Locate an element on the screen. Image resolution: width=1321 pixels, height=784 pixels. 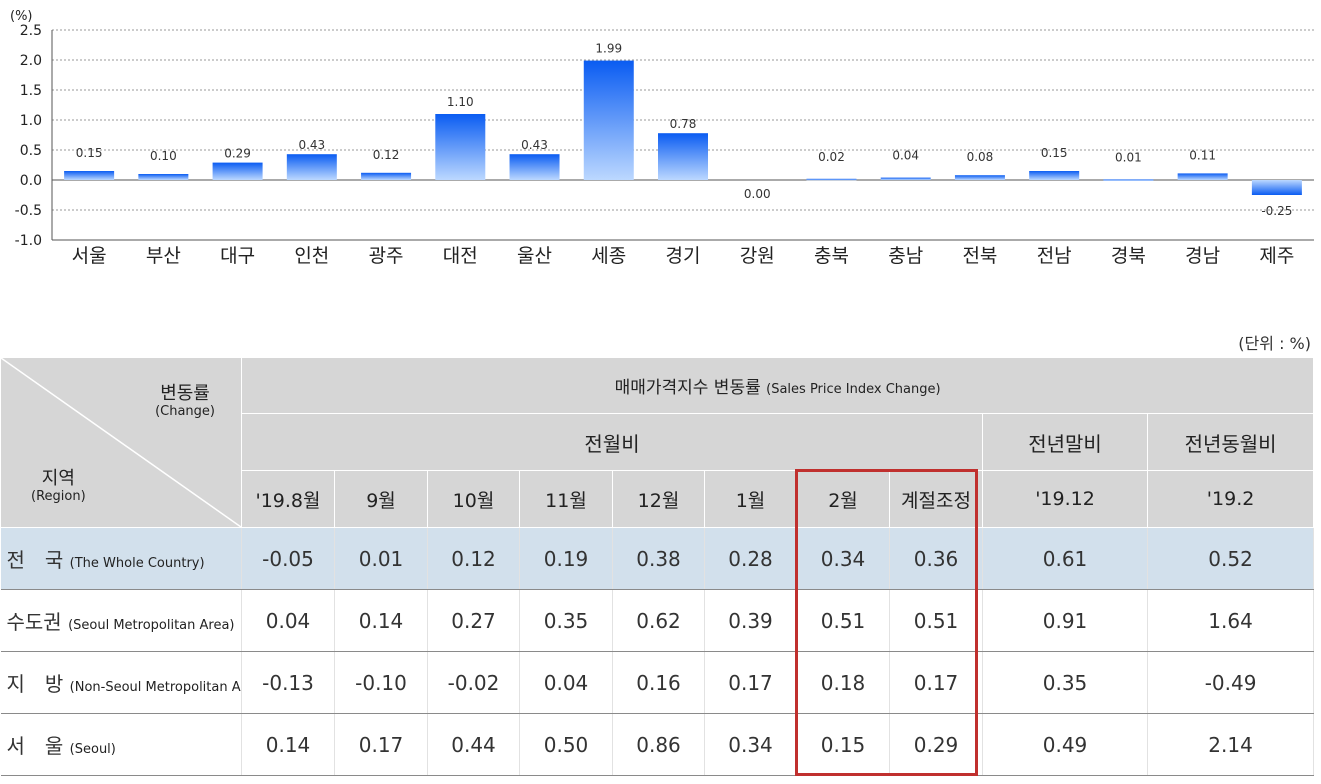
value-label: 1.10 is located at coordinates (460, 102).